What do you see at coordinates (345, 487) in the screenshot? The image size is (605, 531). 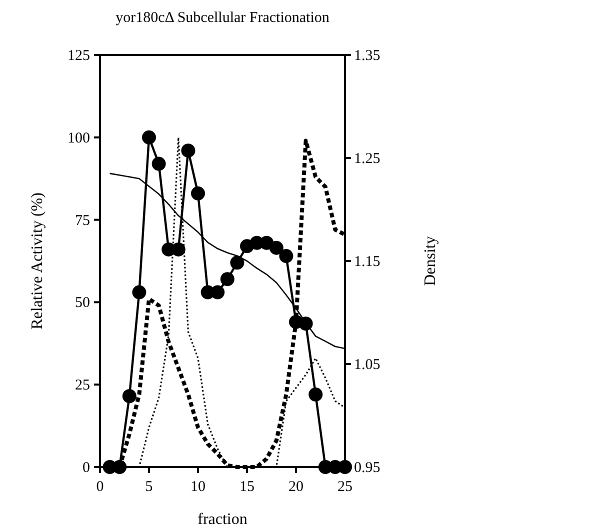 I see `x-tick-label: 25` at bounding box center [345, 487].